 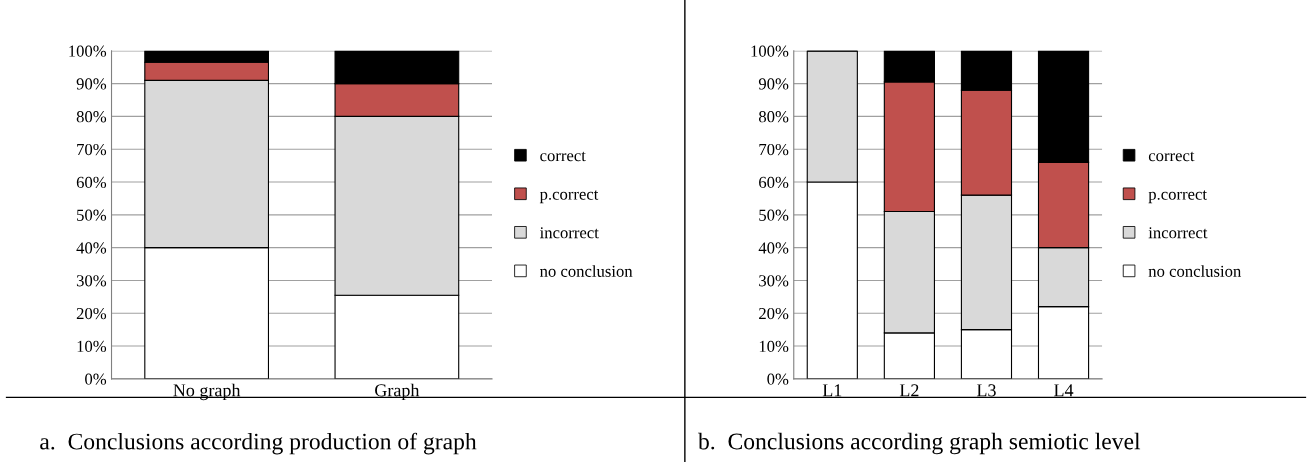 I want to click on x-tick-label: L3, so click(x=986, y=390).